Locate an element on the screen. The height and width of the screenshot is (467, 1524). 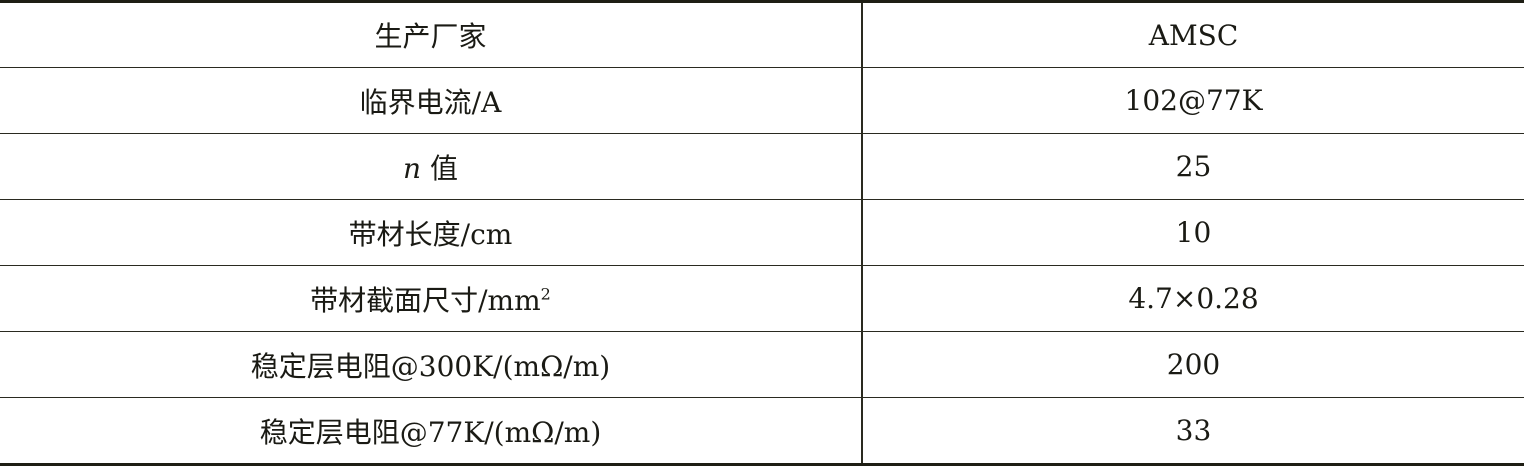
param-cell: 稳定层电阻@300K/(mΩ/m) is located at coordinates (431, 364).